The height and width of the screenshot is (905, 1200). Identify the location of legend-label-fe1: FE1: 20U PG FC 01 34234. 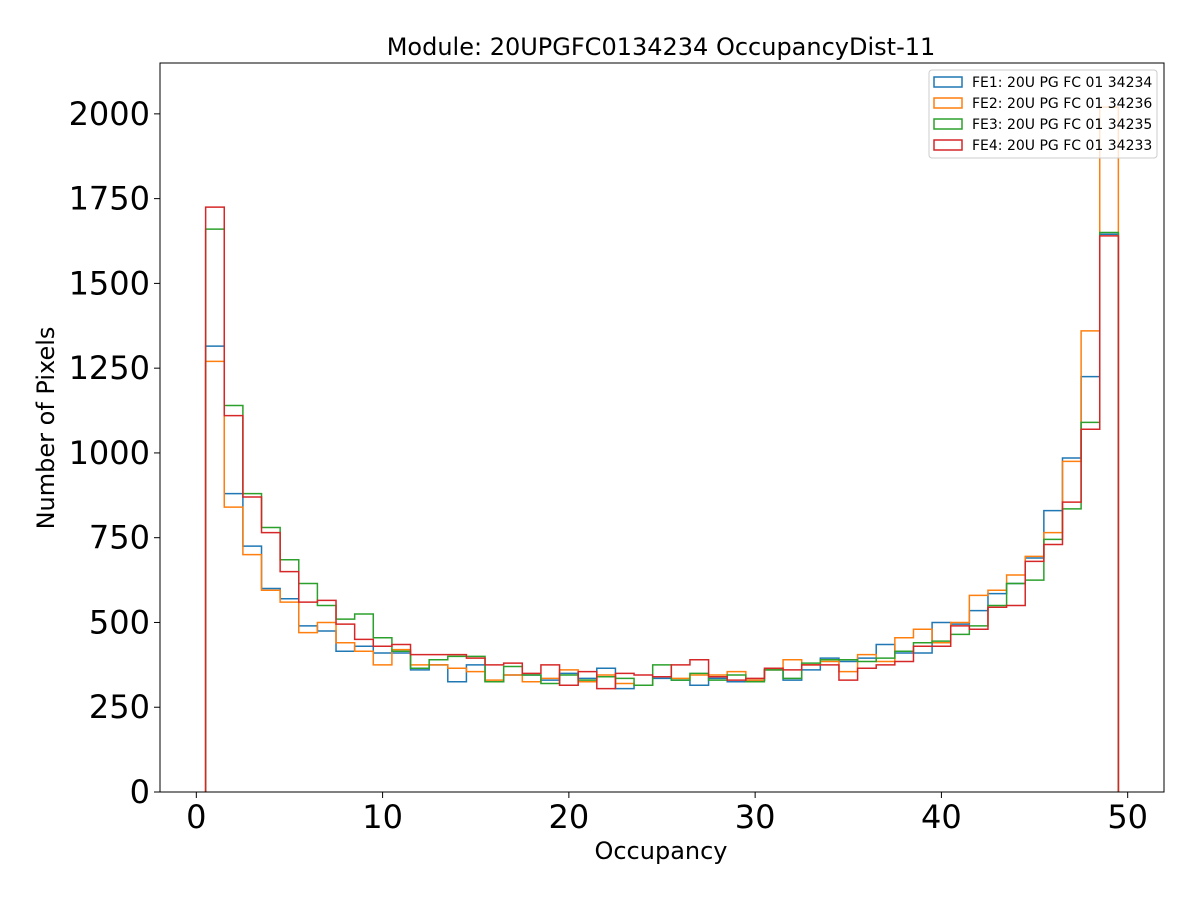
(1062, 83).